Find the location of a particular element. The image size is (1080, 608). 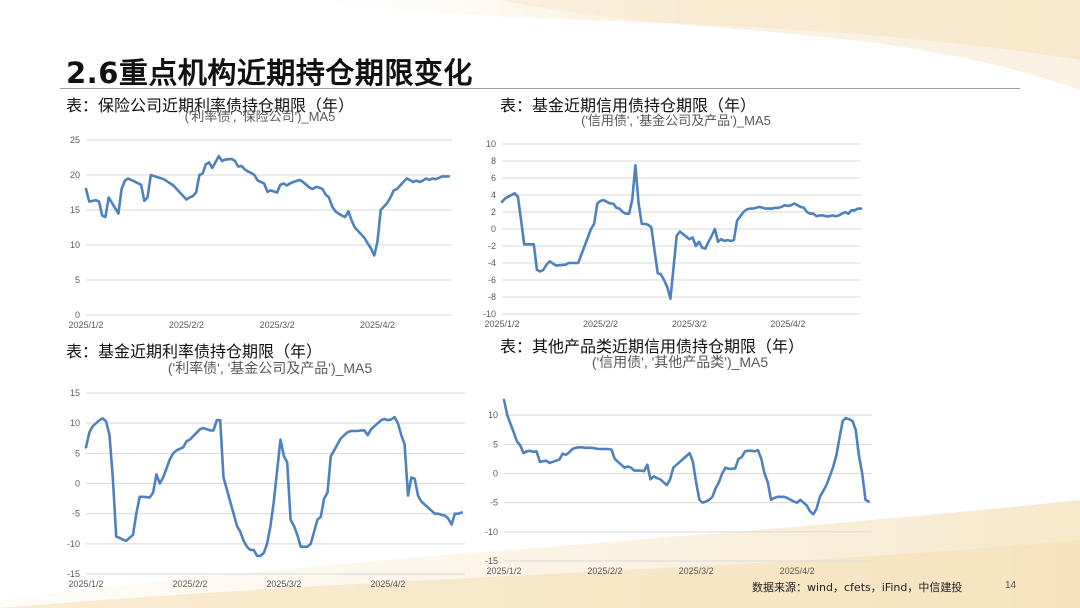

chart-title: ('利率债', '保险公司')_MA5 is located at coordinates (260, 116).